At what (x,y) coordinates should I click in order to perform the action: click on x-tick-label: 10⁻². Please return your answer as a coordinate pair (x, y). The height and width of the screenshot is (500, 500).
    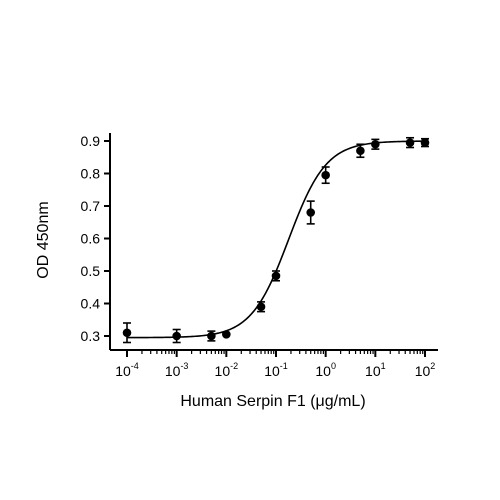
    Looking at the image, I should click on (227, 370).